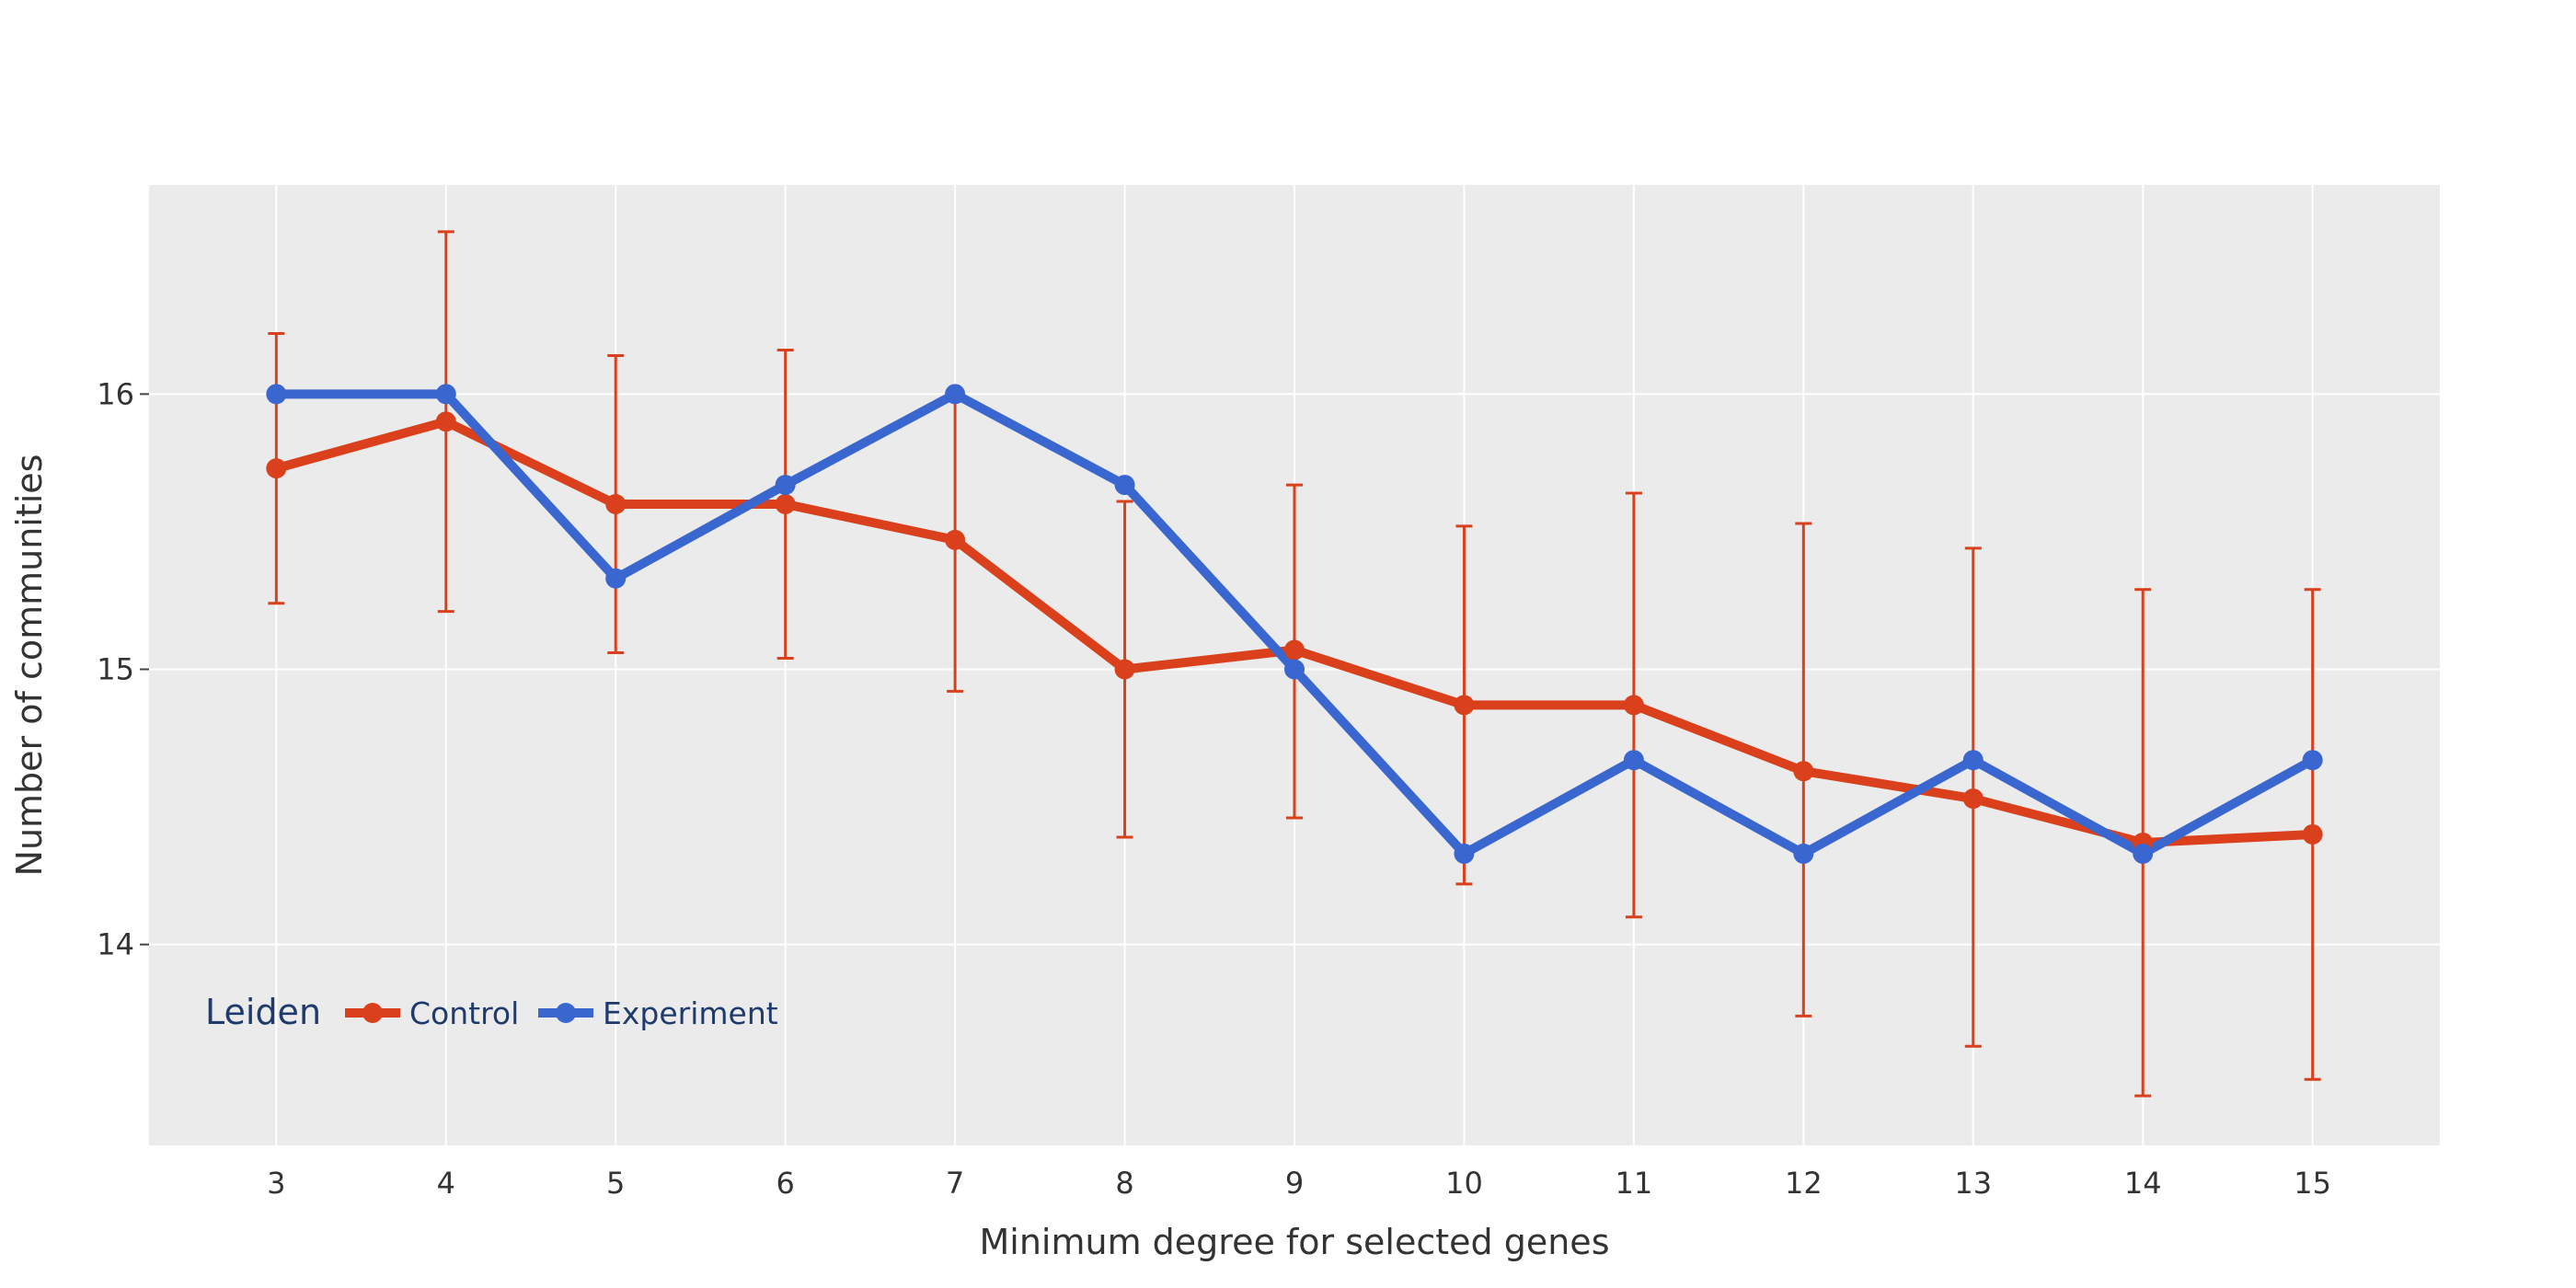  I want to click on y-tick-label: 14, so click(115, 945).